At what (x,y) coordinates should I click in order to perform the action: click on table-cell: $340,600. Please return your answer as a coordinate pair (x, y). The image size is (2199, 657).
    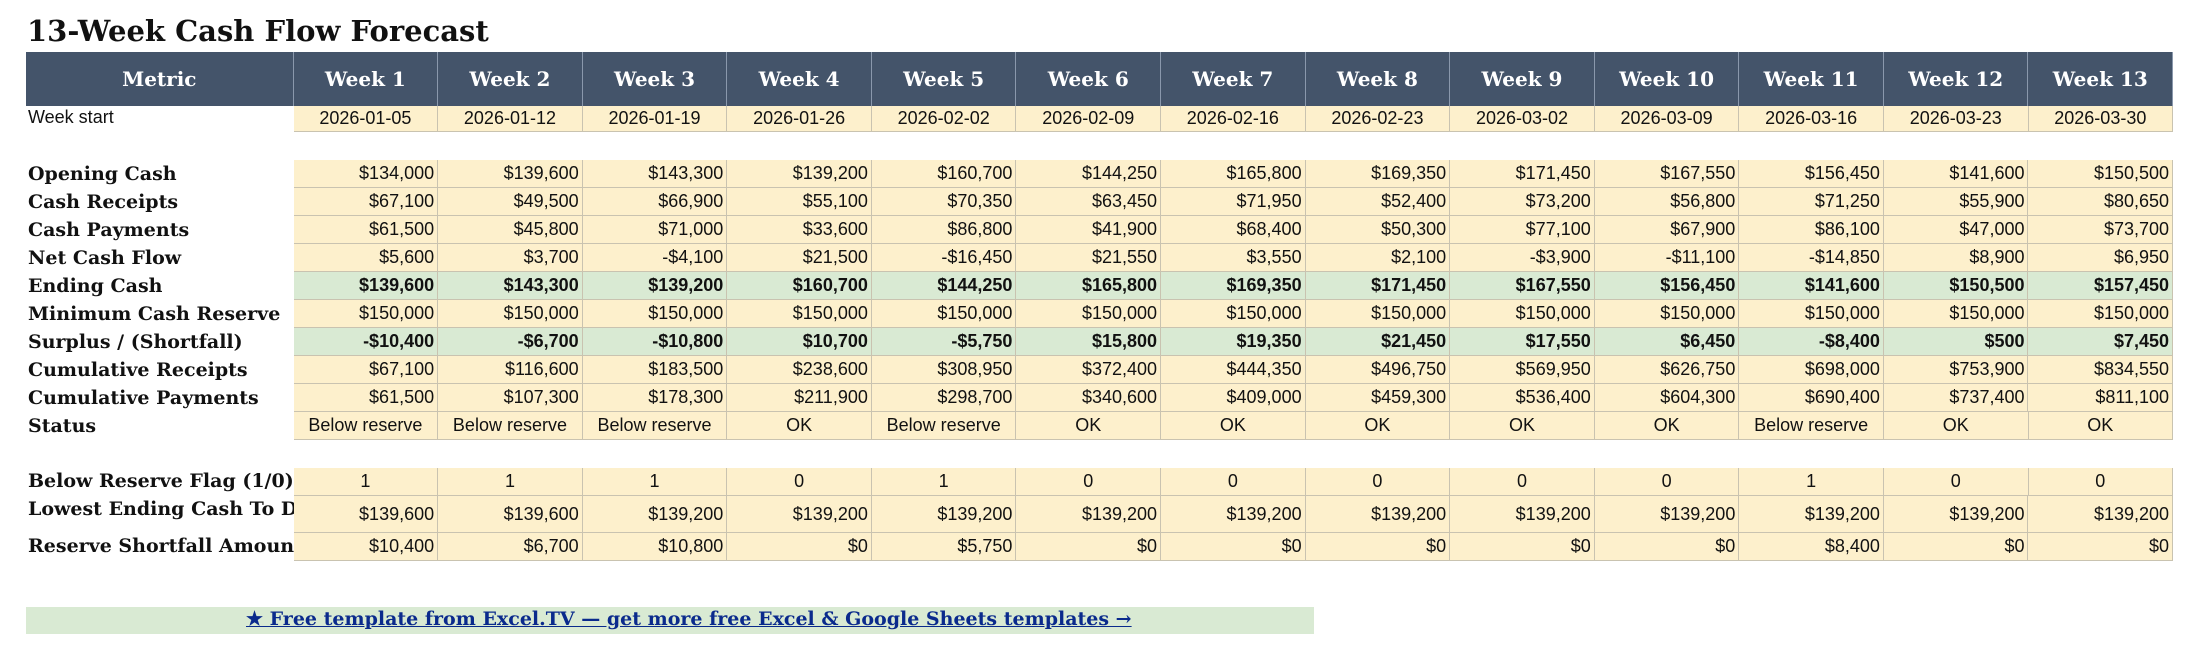
    Looking at the image, I should click on (1089, 398).